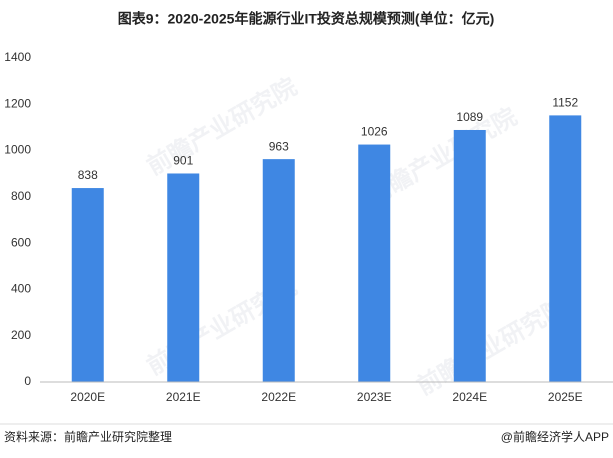 The image size is (613, 458). Describe the element at coordinates (279, 146) in the screenshot. I see `data-label: 963` at that location.